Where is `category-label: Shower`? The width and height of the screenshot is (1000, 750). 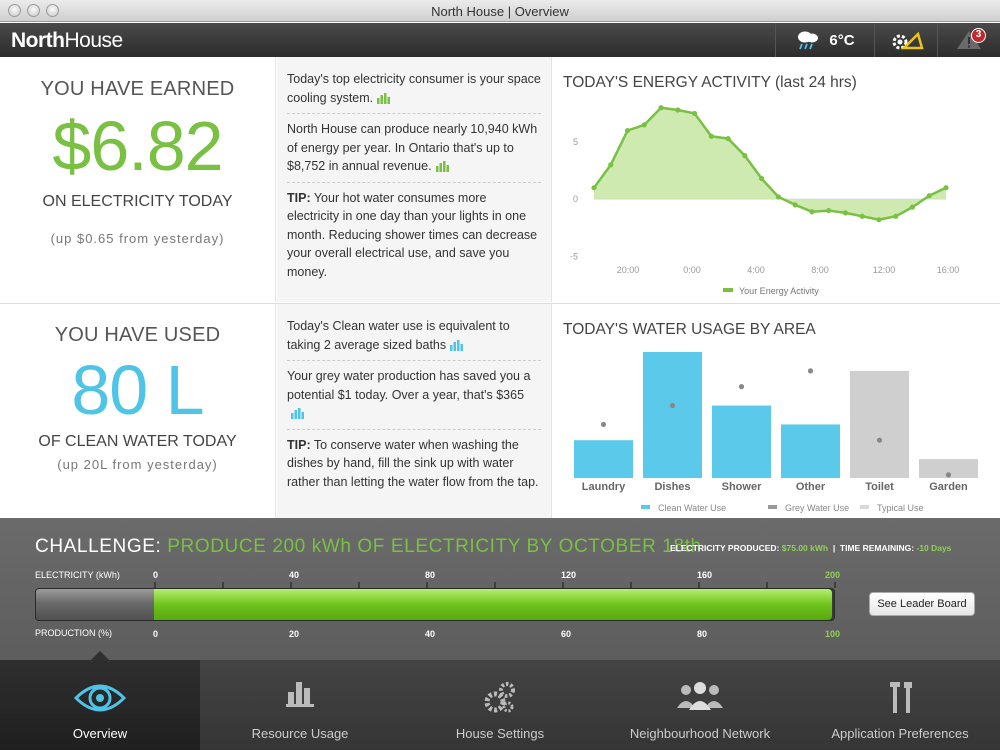 category-label: Shower is located at coordinates (742, 487).